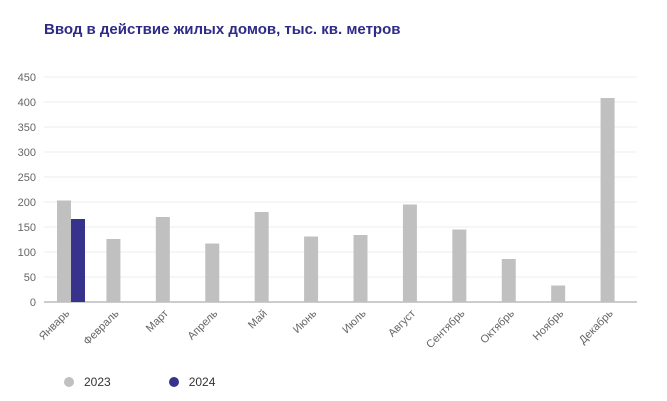 The width and height of the screenshot is (667, 401). Describe the element at coordinates (305, 321) in the screenshot. I see `x-tick-label: Июнь` at that location.